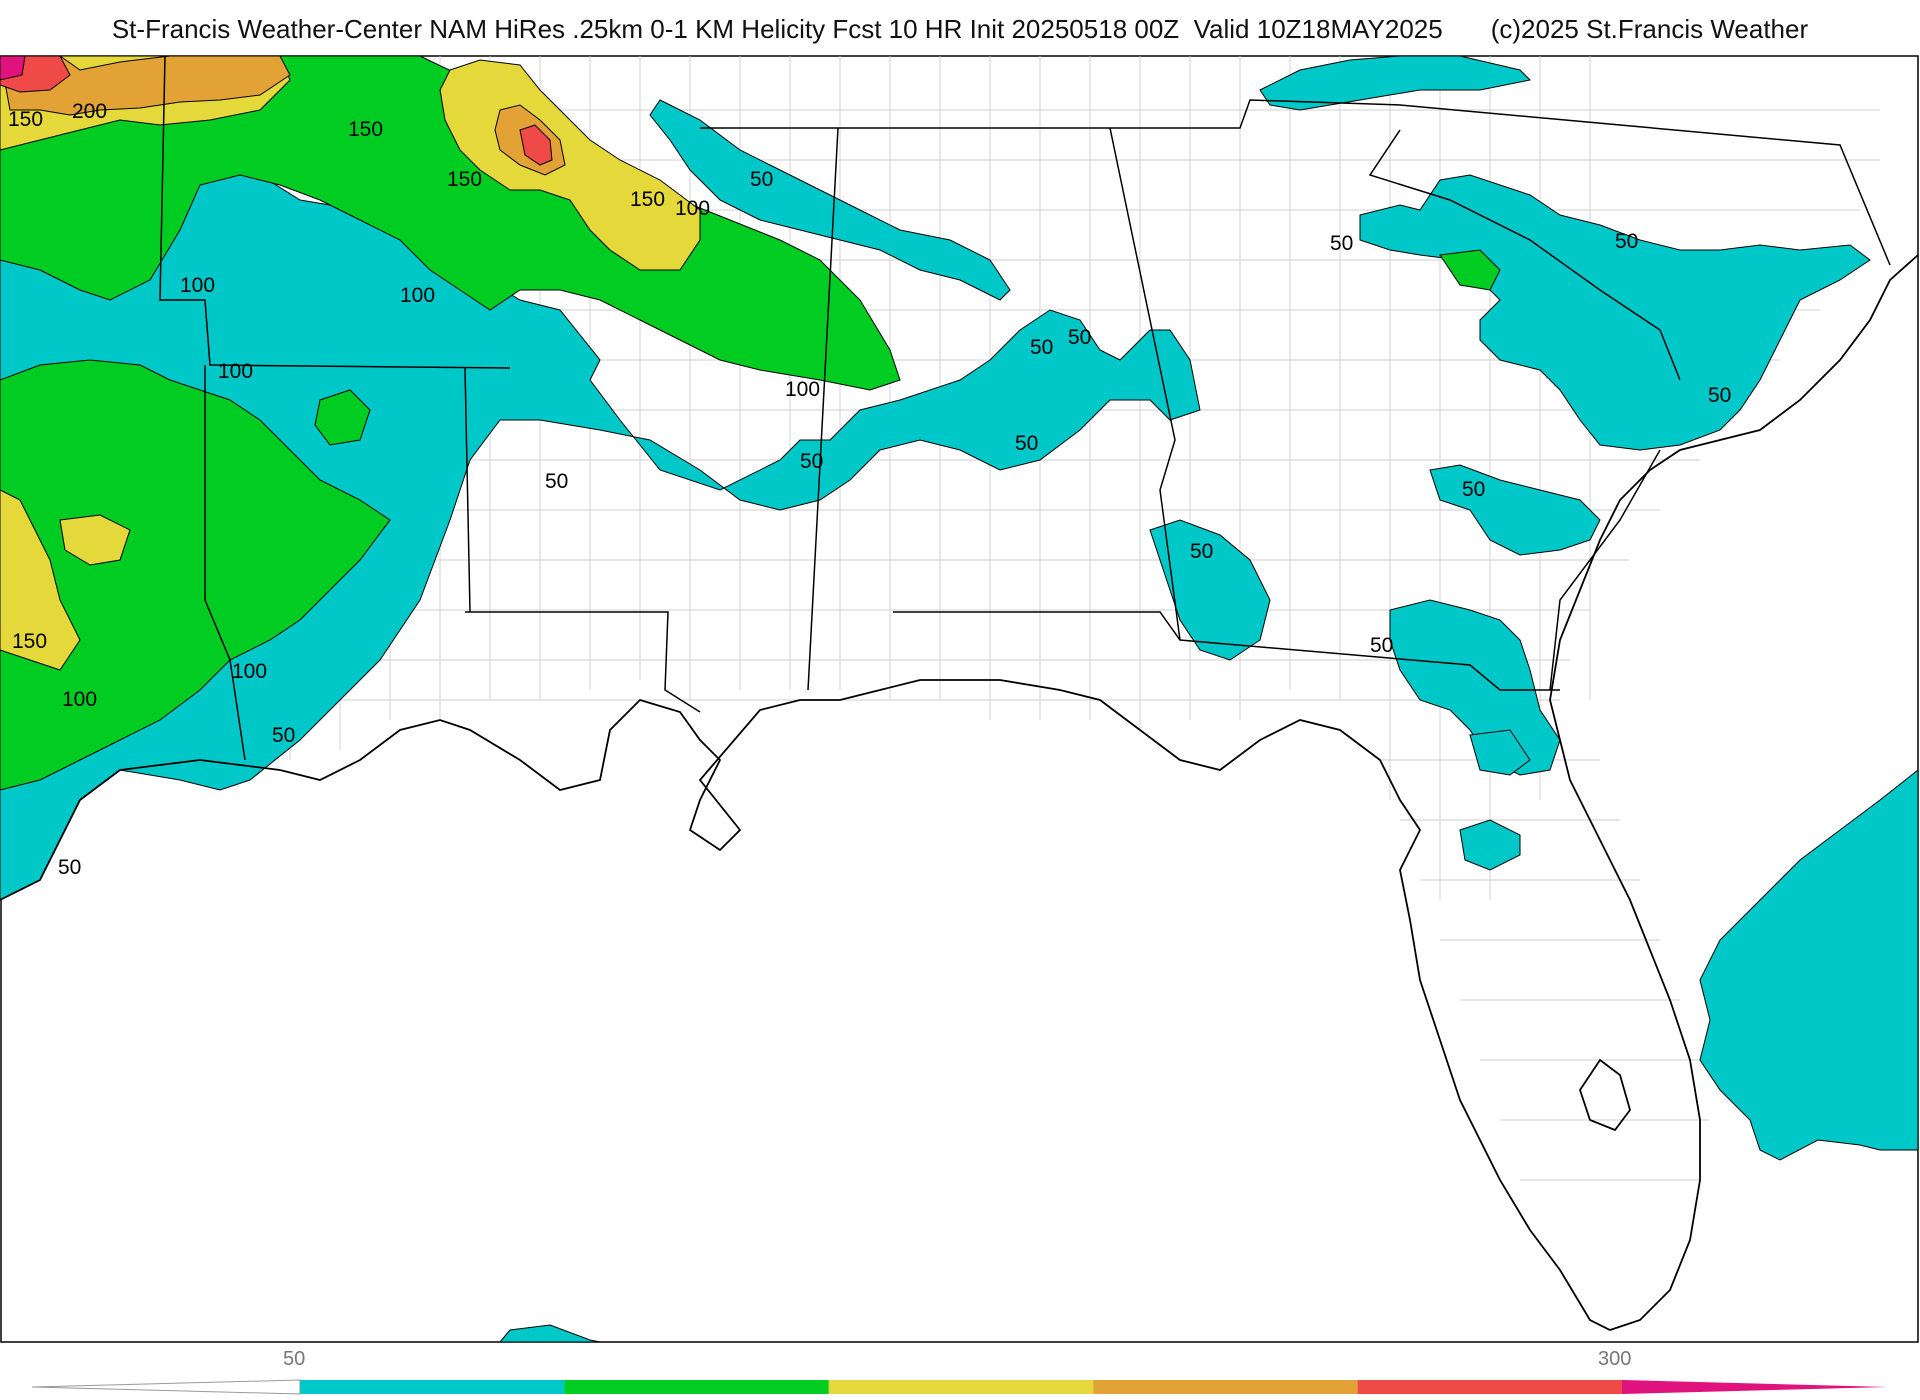 The image size is (1920, 1400). Describe the element at coordinates (1614, 1359) in the screenshot. I see `colorbar-tick-300: 300` at that location.